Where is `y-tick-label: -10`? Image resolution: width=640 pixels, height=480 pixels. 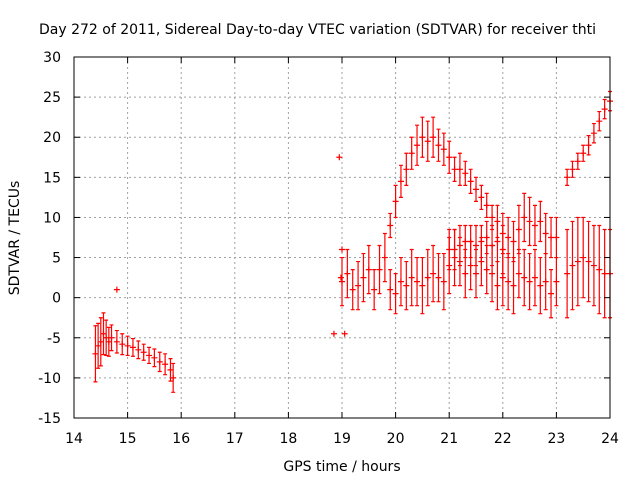
y-tick-label: -10 is located at coordinates (49, 379).